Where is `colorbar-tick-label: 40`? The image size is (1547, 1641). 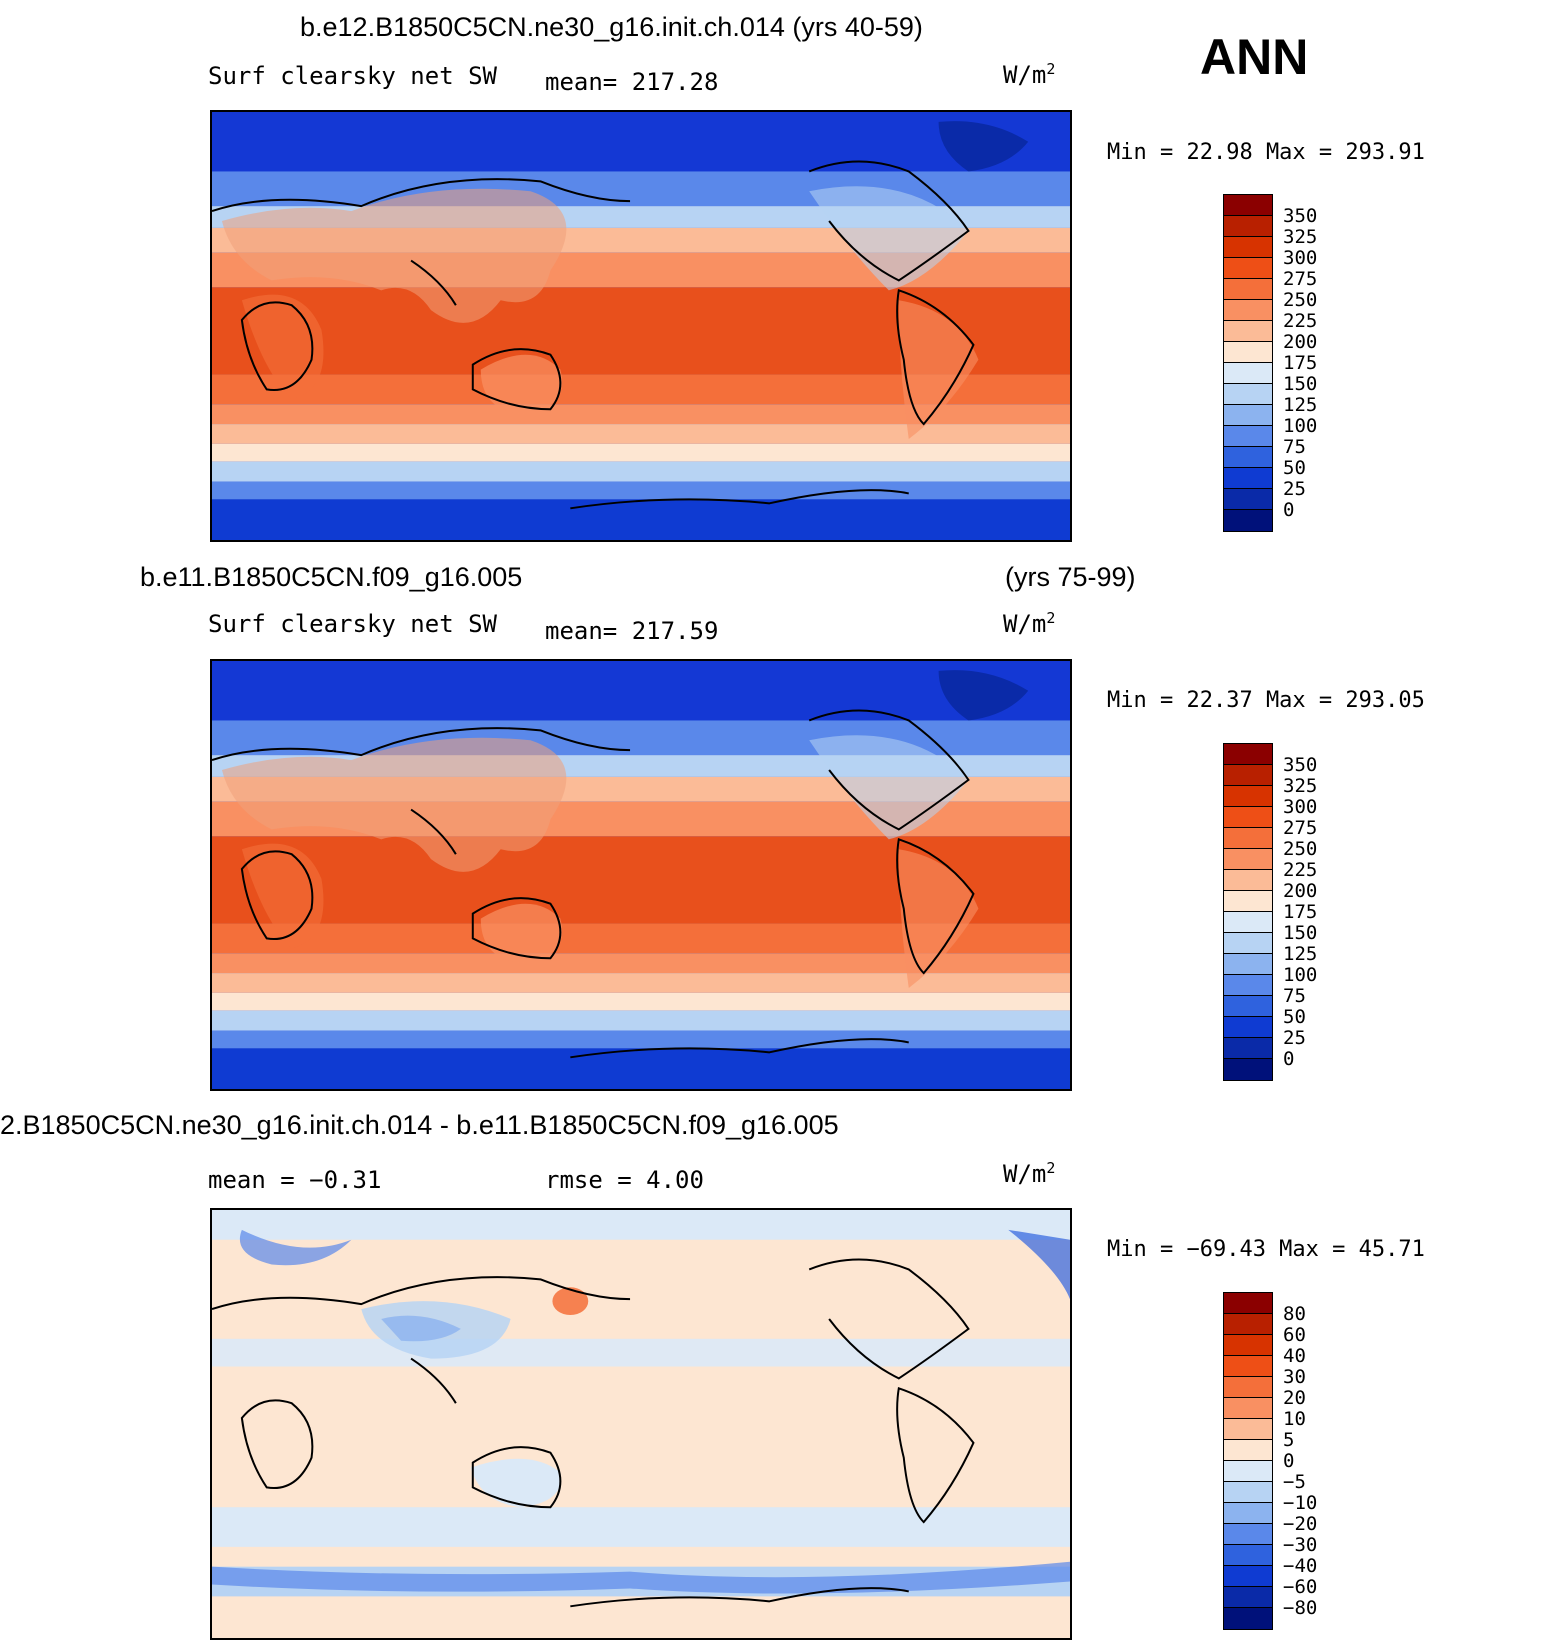 colorbar-tick-label: 40 is located at coordinates (1294, 1356).